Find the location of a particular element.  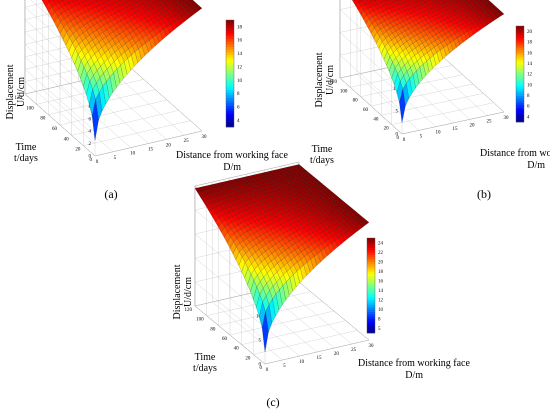

panel-label: (c) is located at coordinates (272, 402).